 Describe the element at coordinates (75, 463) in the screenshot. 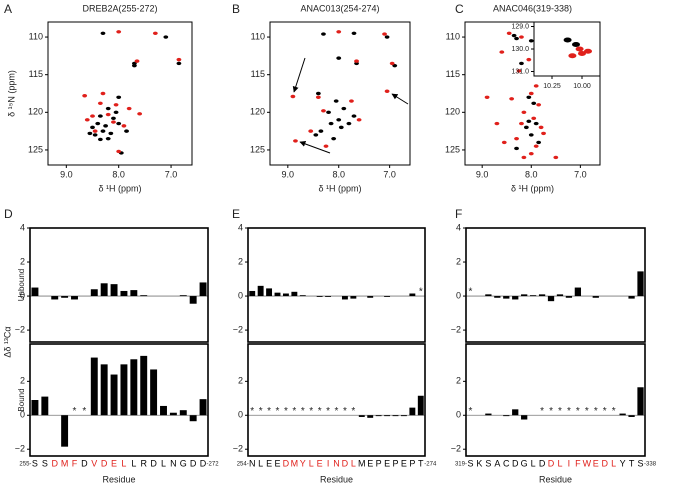

I see `x-tick-label: F` at that location.